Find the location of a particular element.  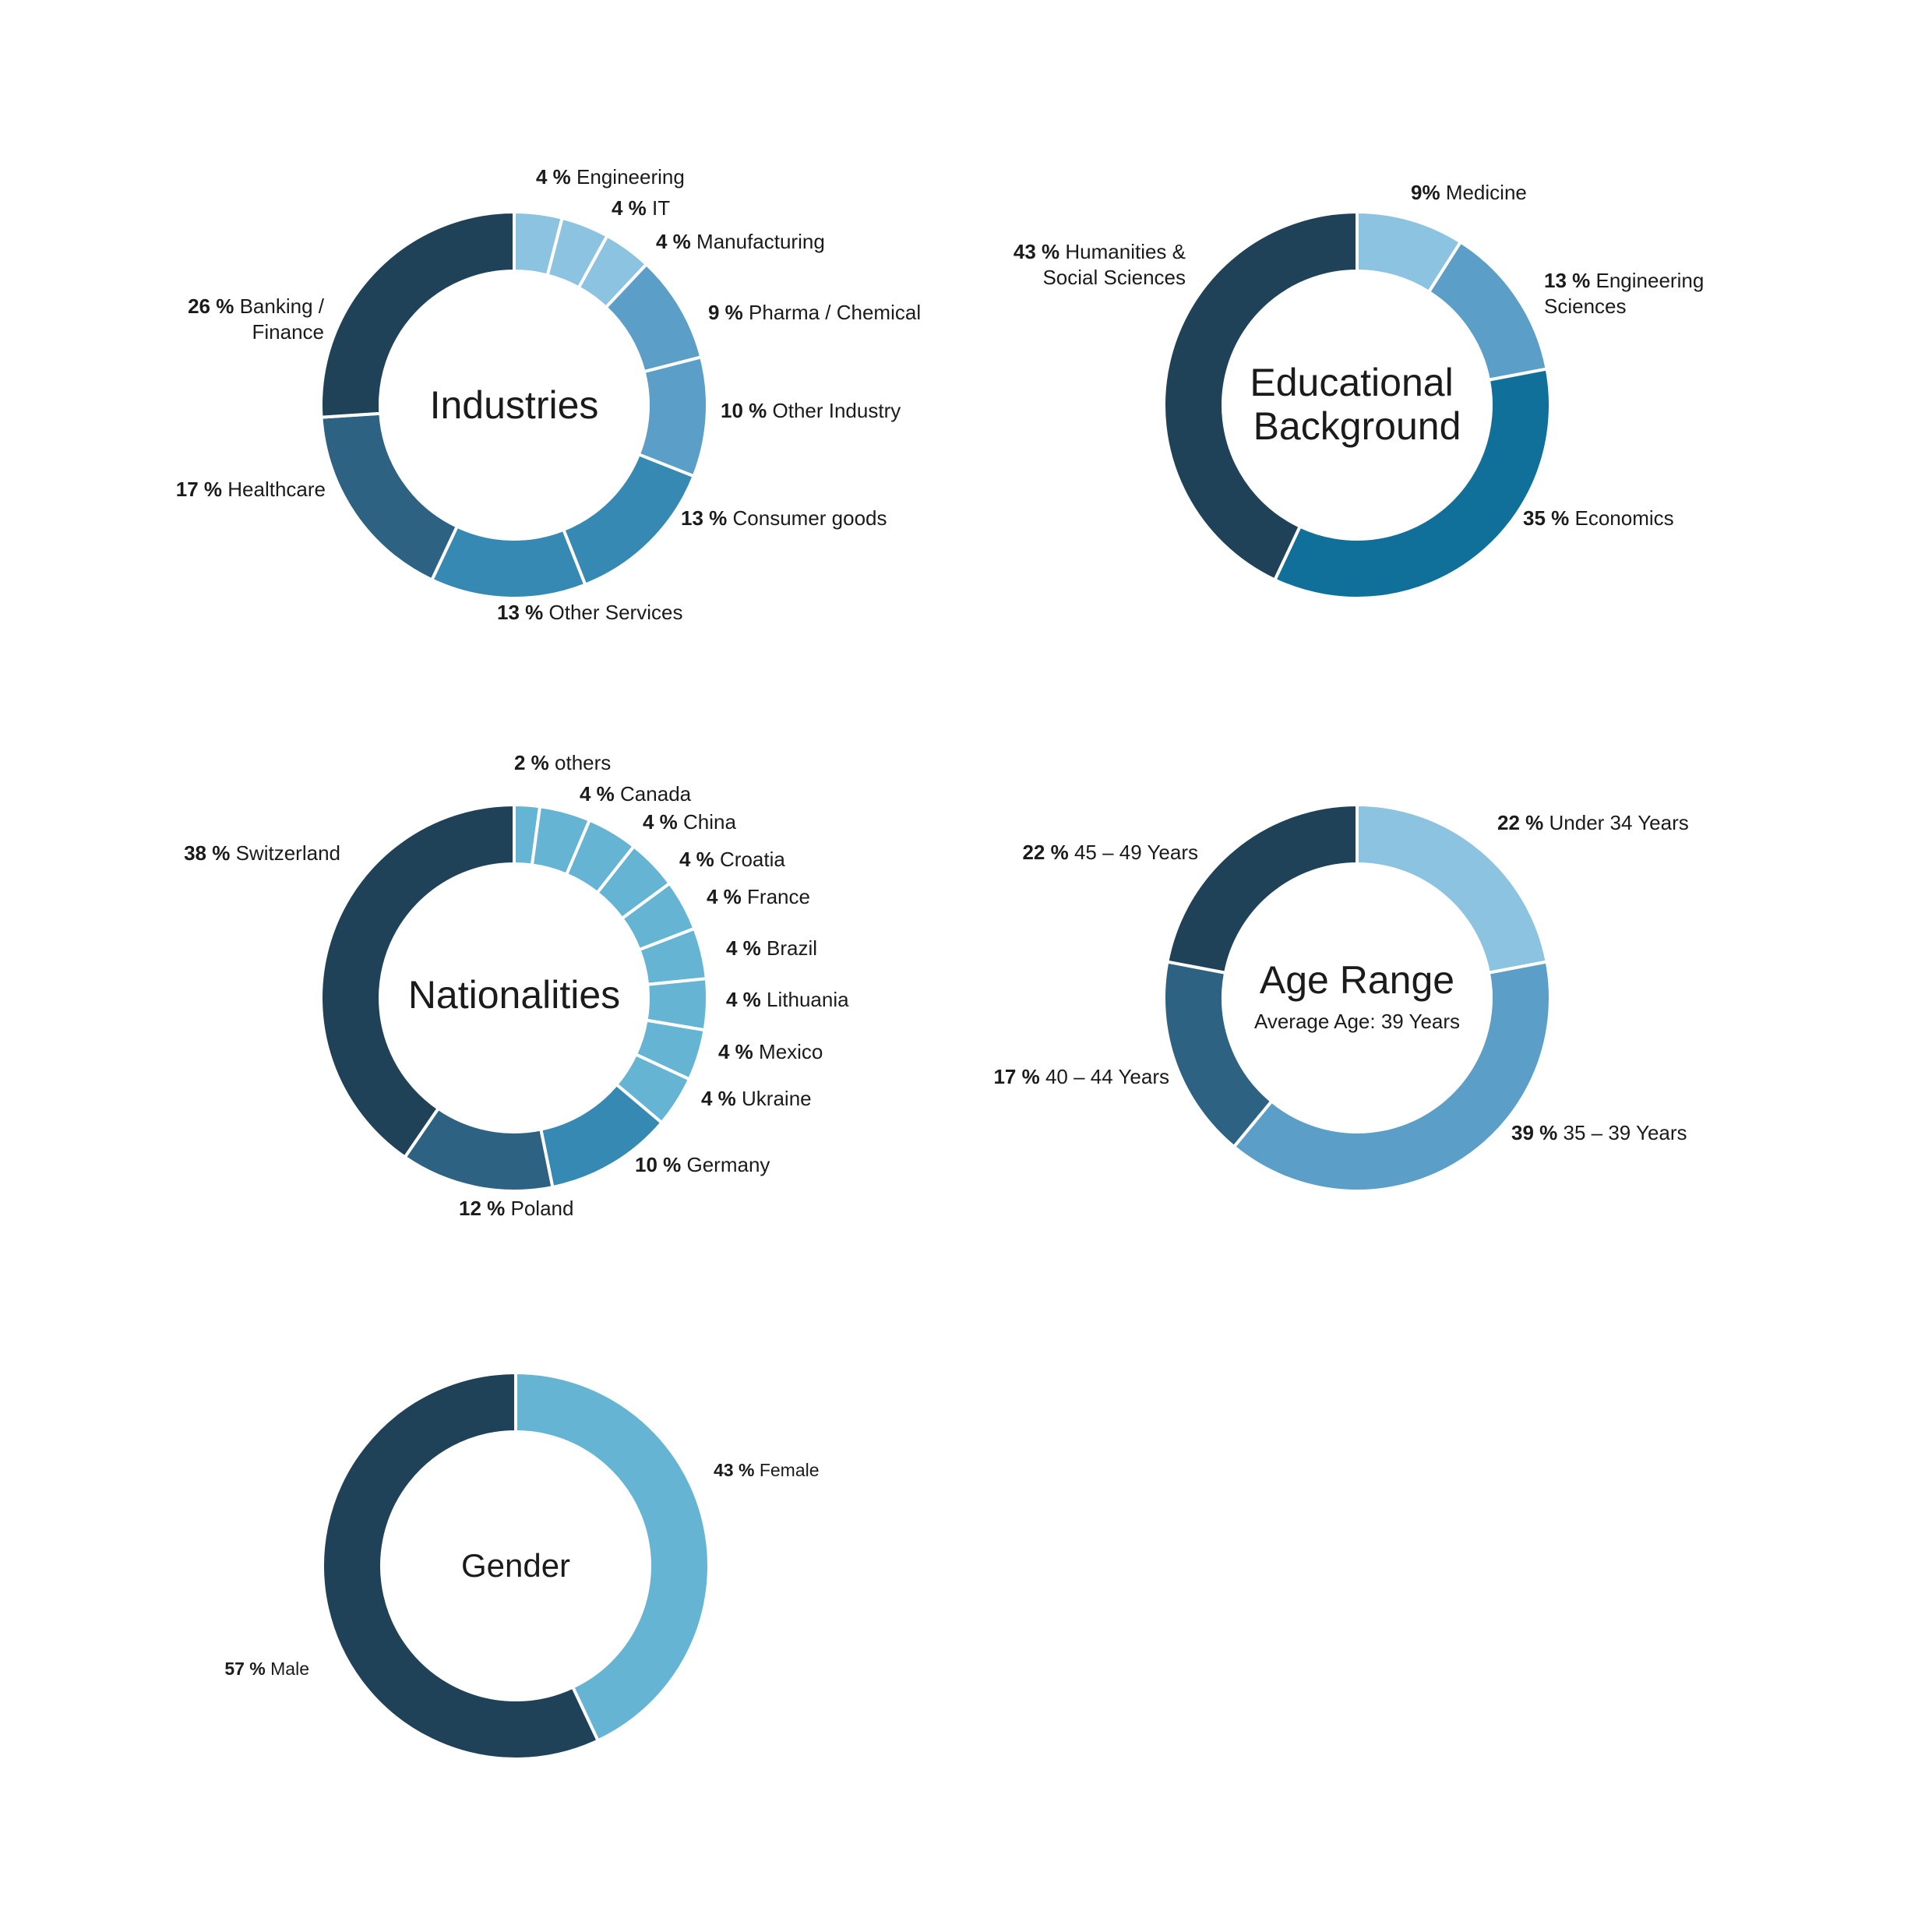

nationalities-label-category: Canada is located at coordinates (656, 794).